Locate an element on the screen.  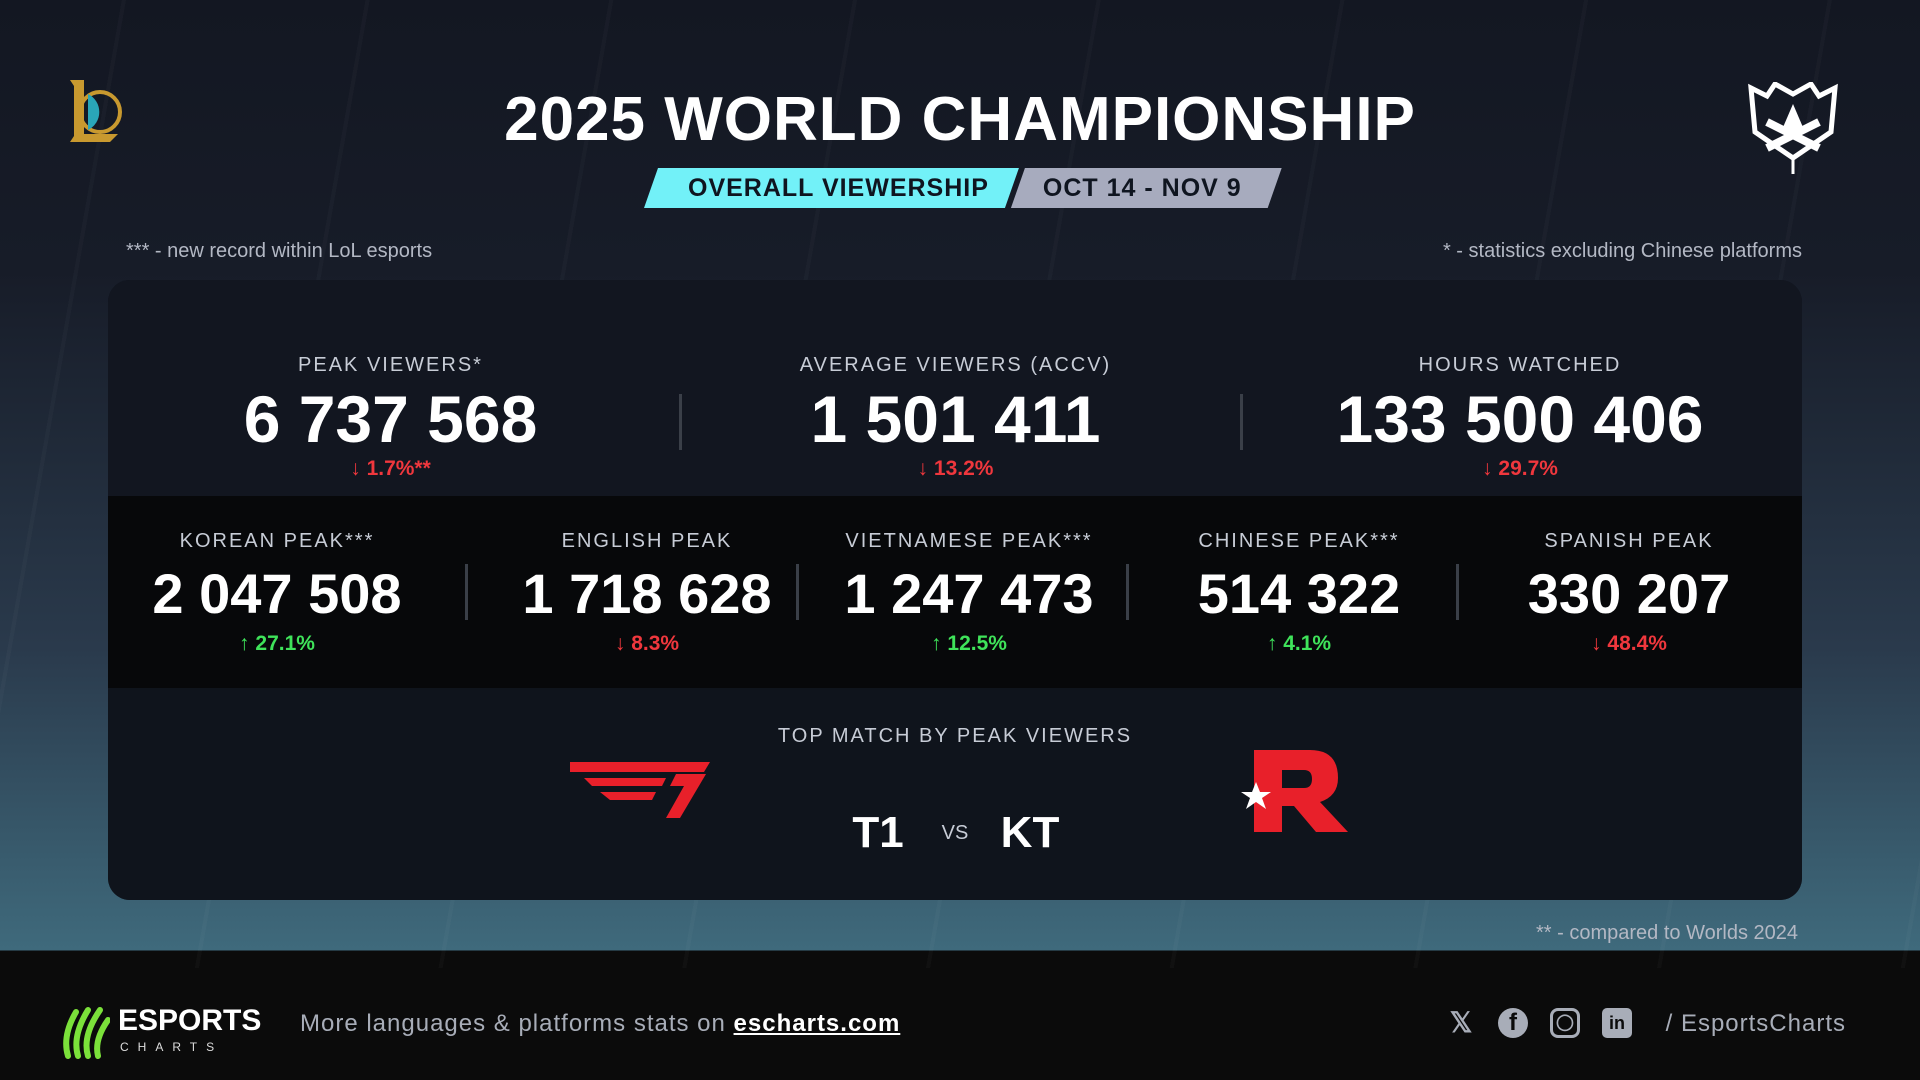
vs-label: VS is located at coordinates (955, 833).